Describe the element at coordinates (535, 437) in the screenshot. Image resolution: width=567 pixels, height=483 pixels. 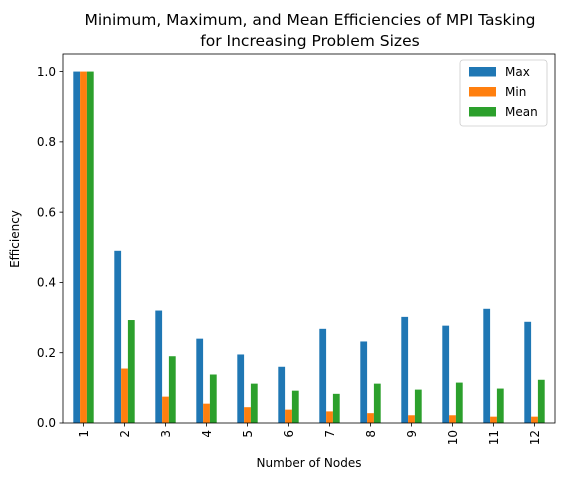
I see `x-tick-label-12: 12` at that location.